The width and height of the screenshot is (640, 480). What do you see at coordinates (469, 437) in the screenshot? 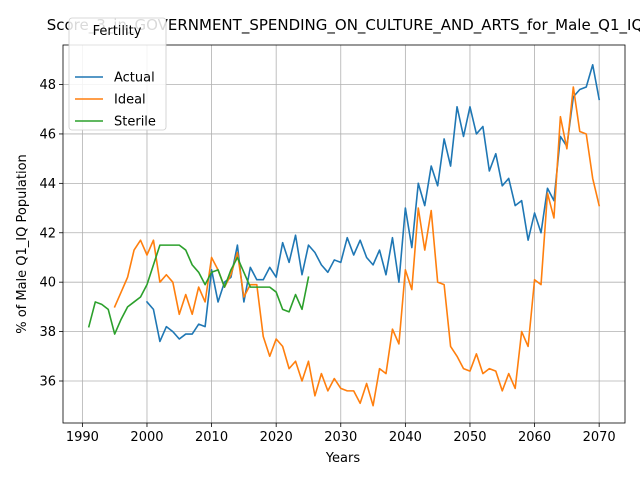
I see `x-tick-label: 2050` at bounding box center [469, 437].